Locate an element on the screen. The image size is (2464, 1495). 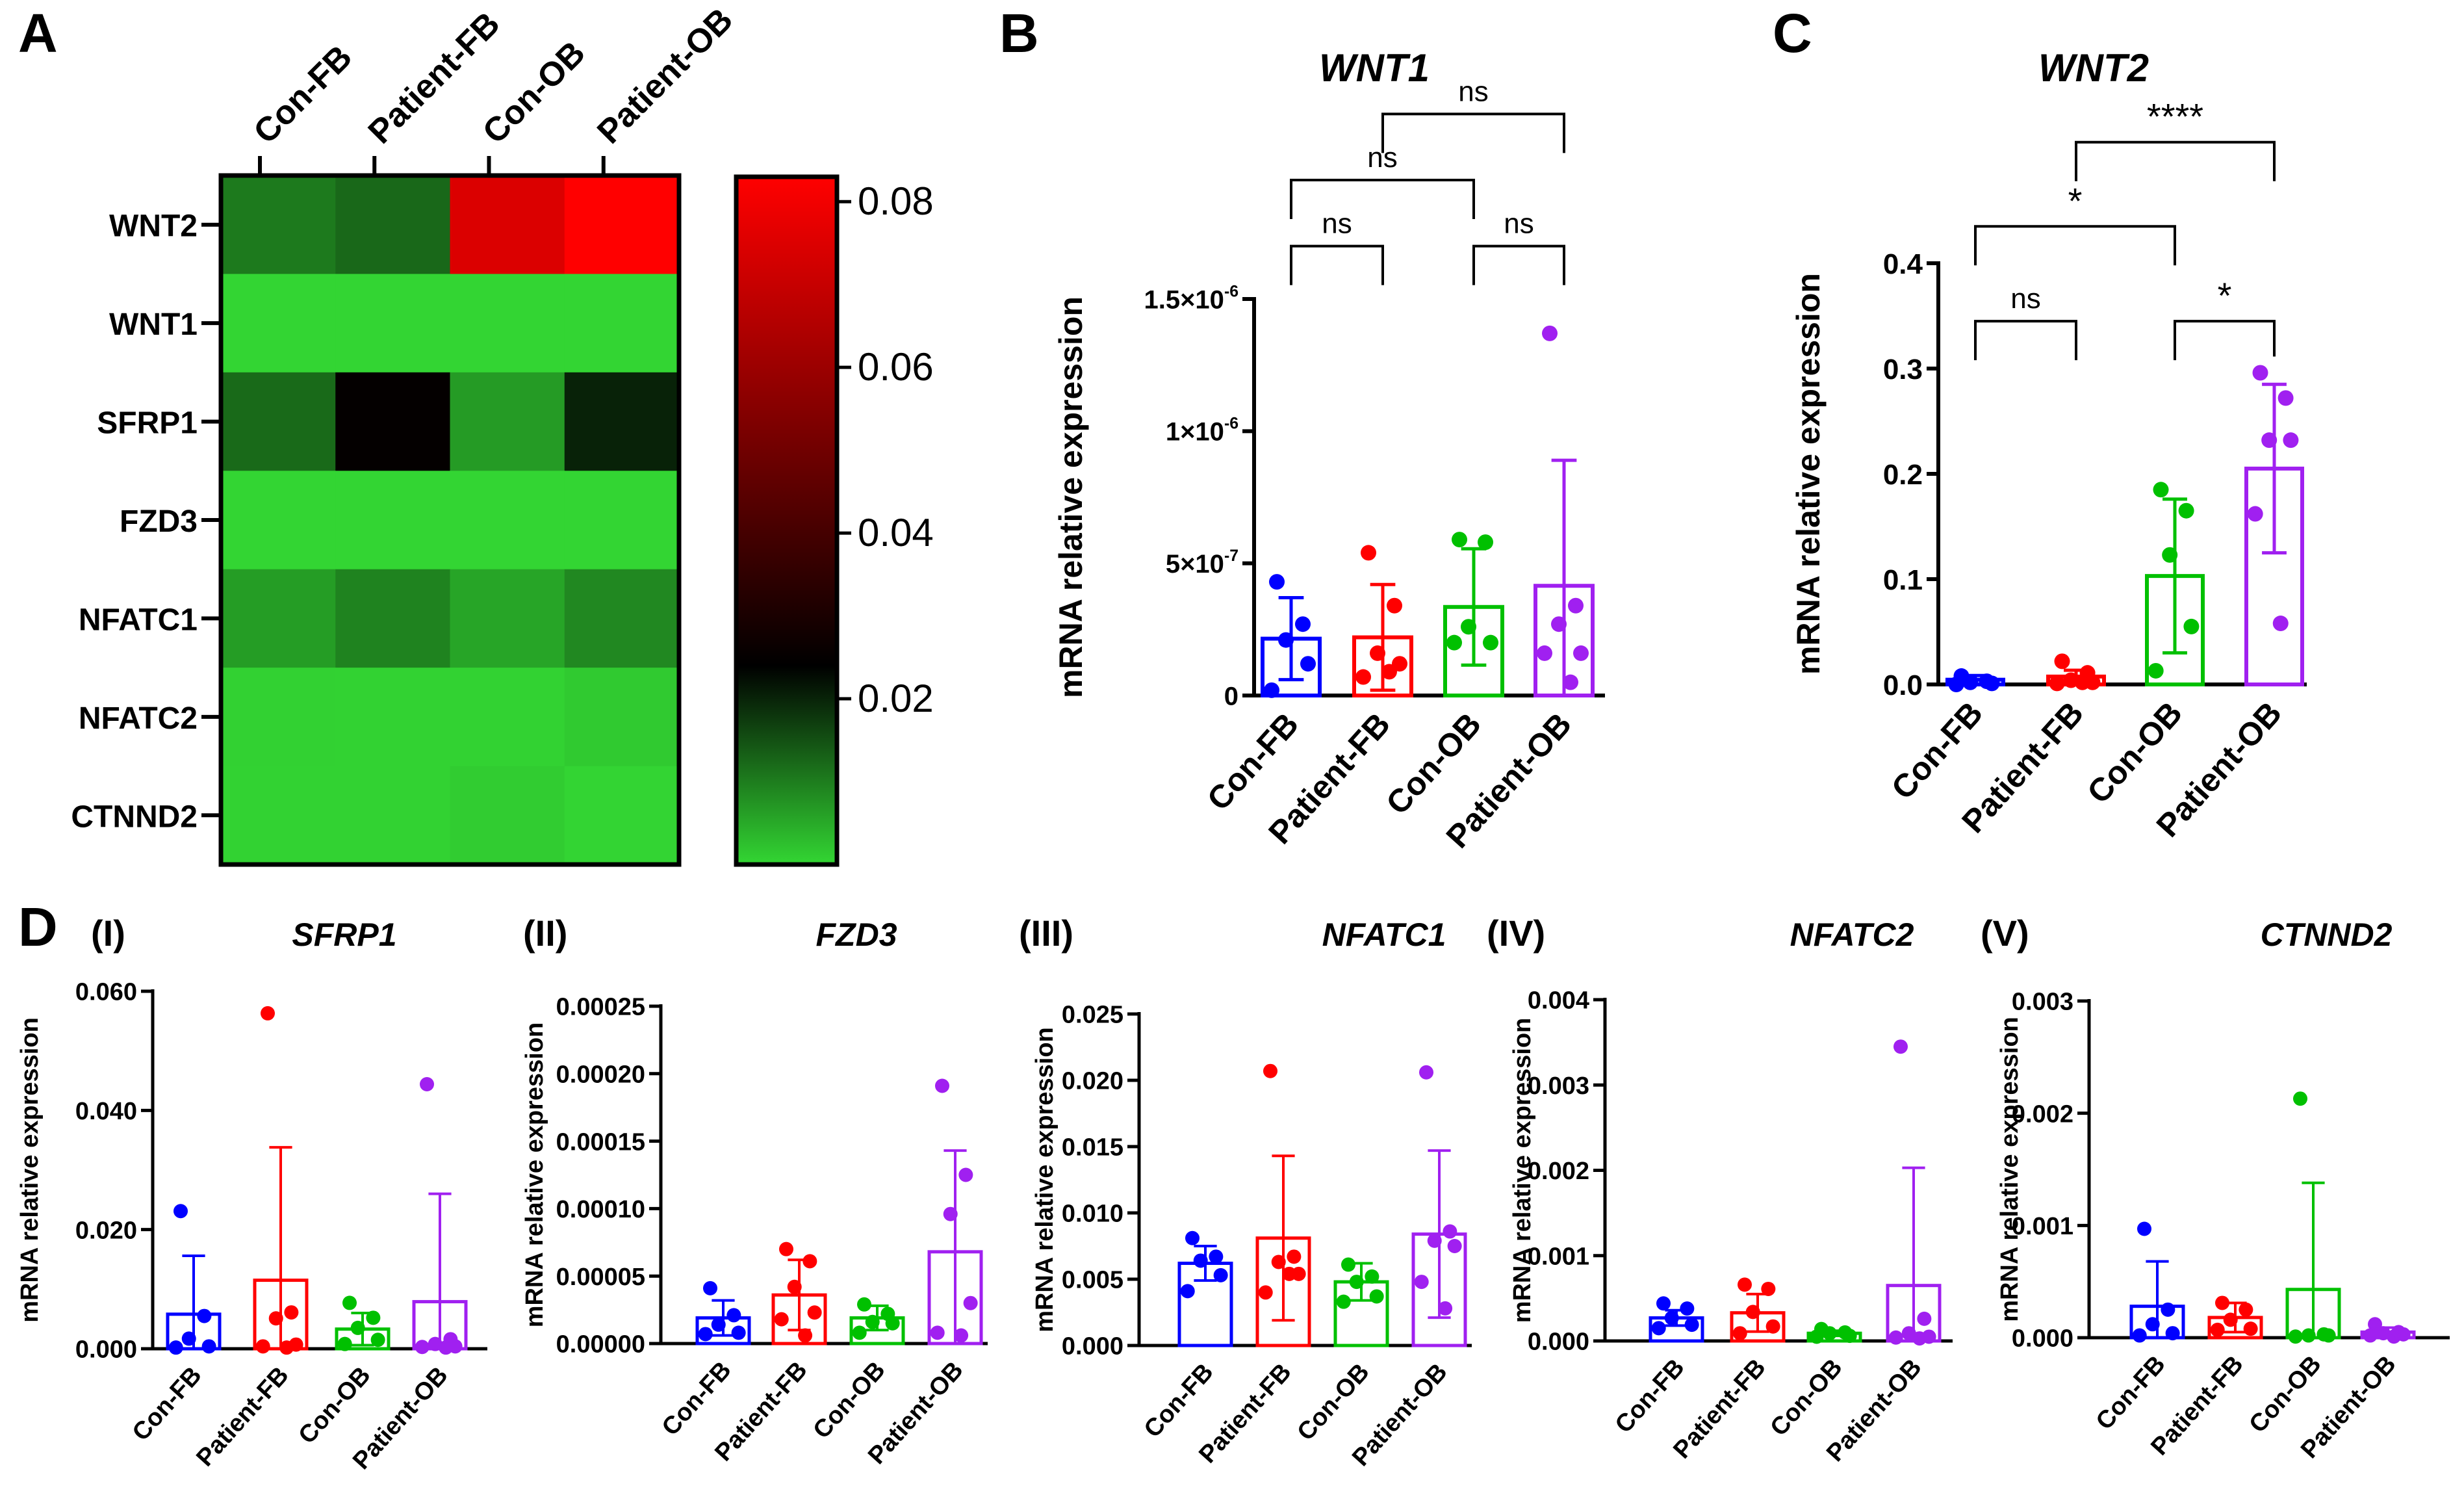
heatmap-cell-sfrp1-patient-fb is located at coordinates (392, 421).